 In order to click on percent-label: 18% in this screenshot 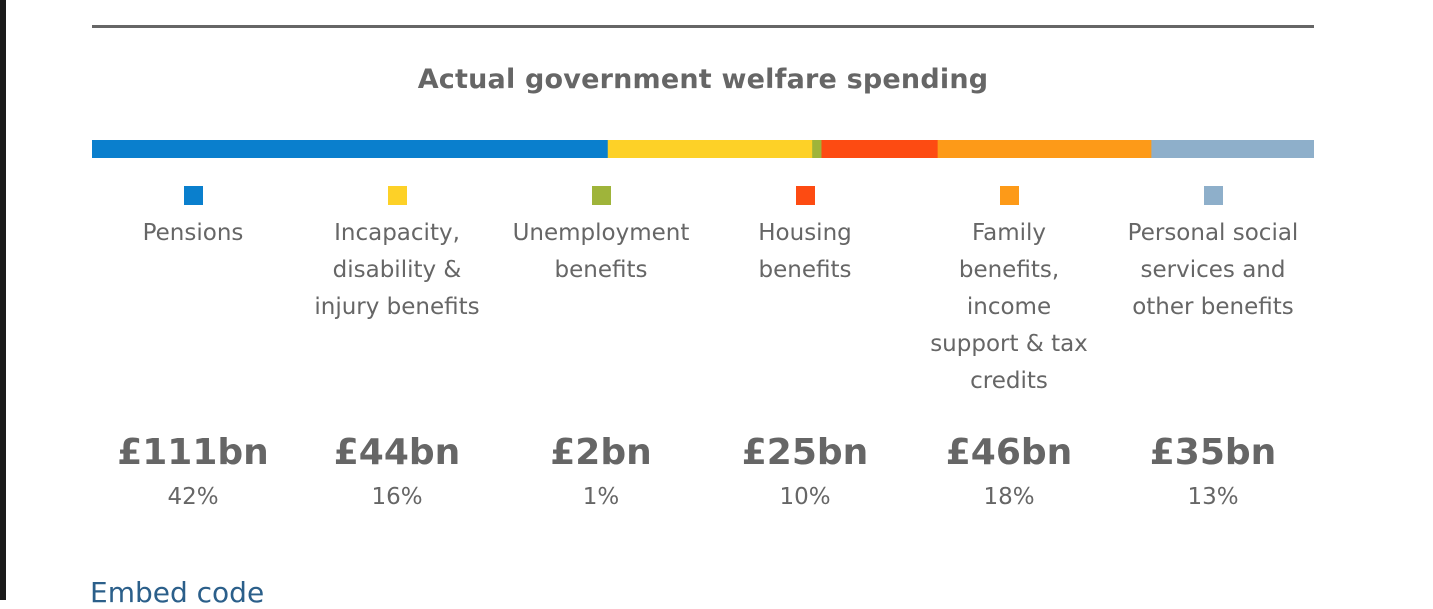, I will do `click(1009, 497)`.